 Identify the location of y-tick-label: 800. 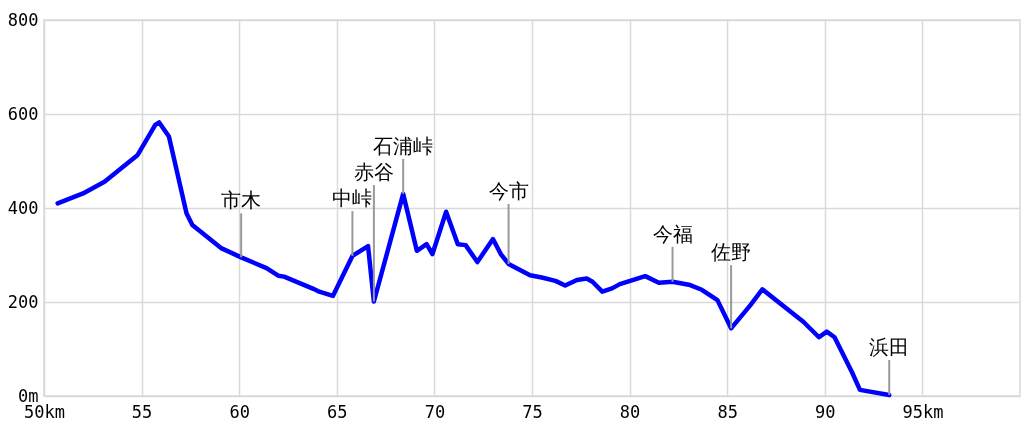
(23, 19).